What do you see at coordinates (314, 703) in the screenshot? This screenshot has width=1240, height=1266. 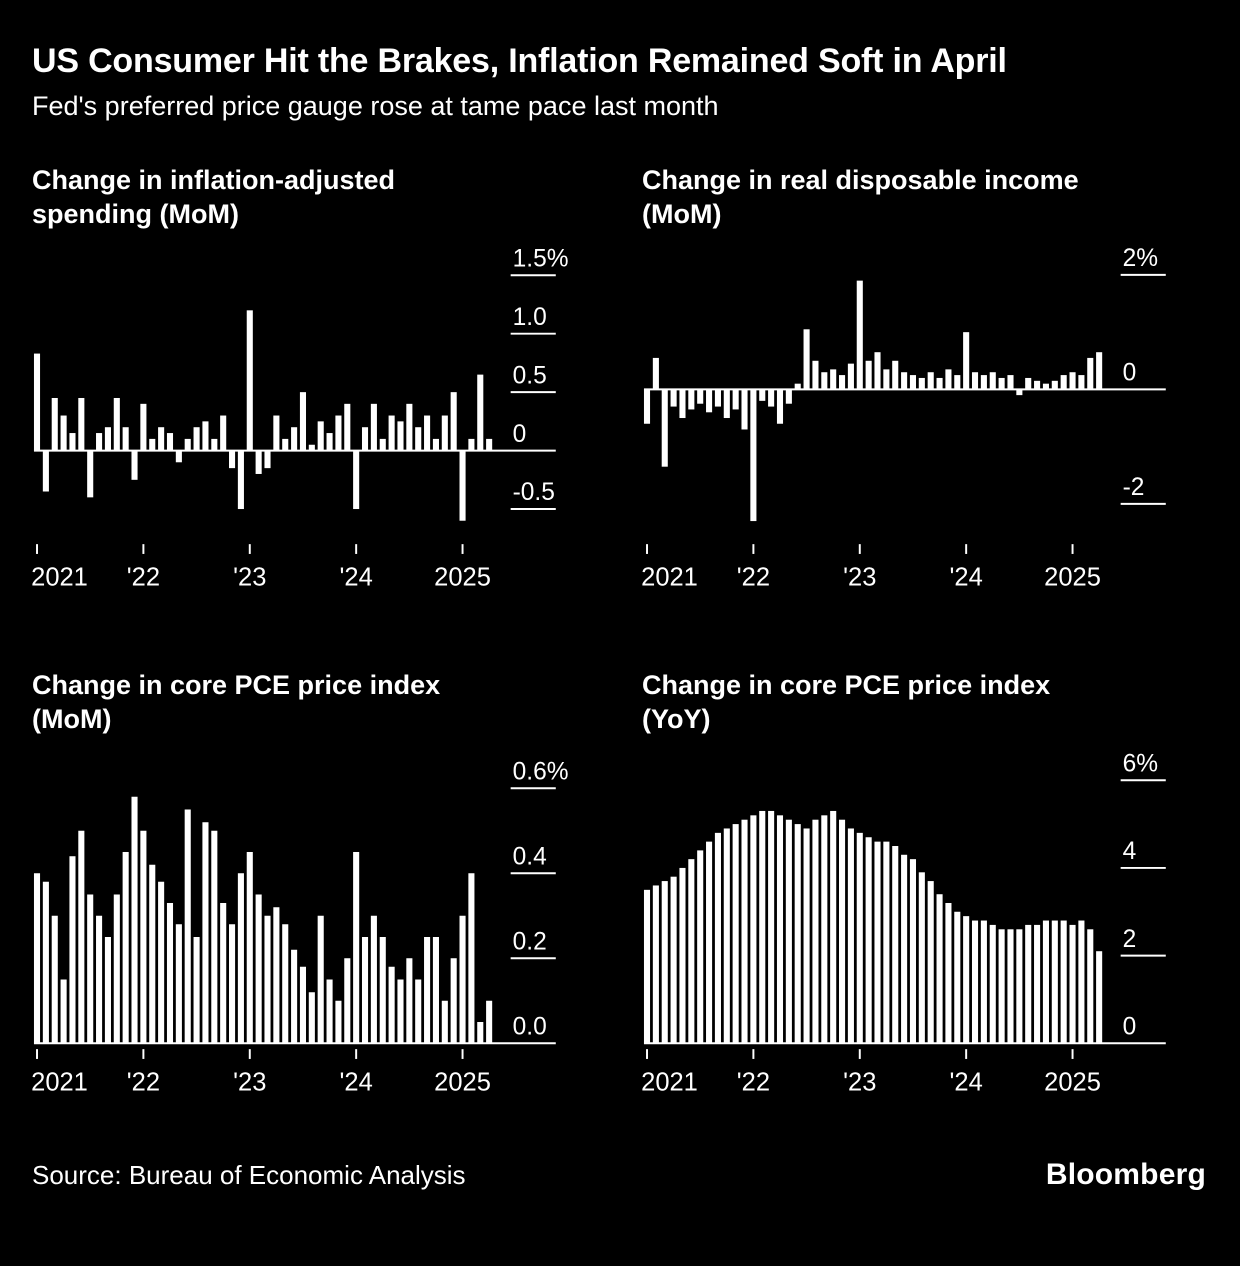 I see `chart-title-core-pce-mom: Change in core PCE price index (MoM)` at bounding box center [314, 703].